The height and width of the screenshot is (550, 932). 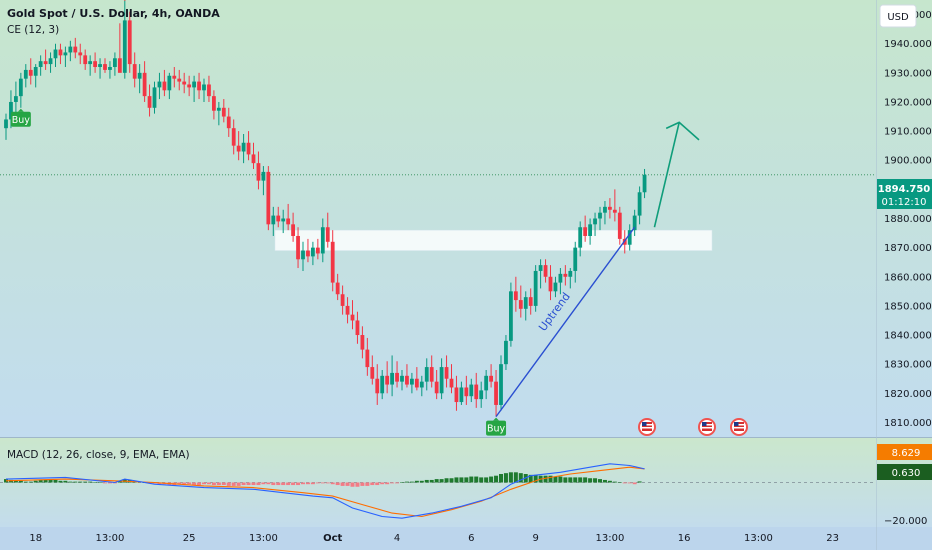 I want to click on currency-button: USD, so click(x=898, y=16).